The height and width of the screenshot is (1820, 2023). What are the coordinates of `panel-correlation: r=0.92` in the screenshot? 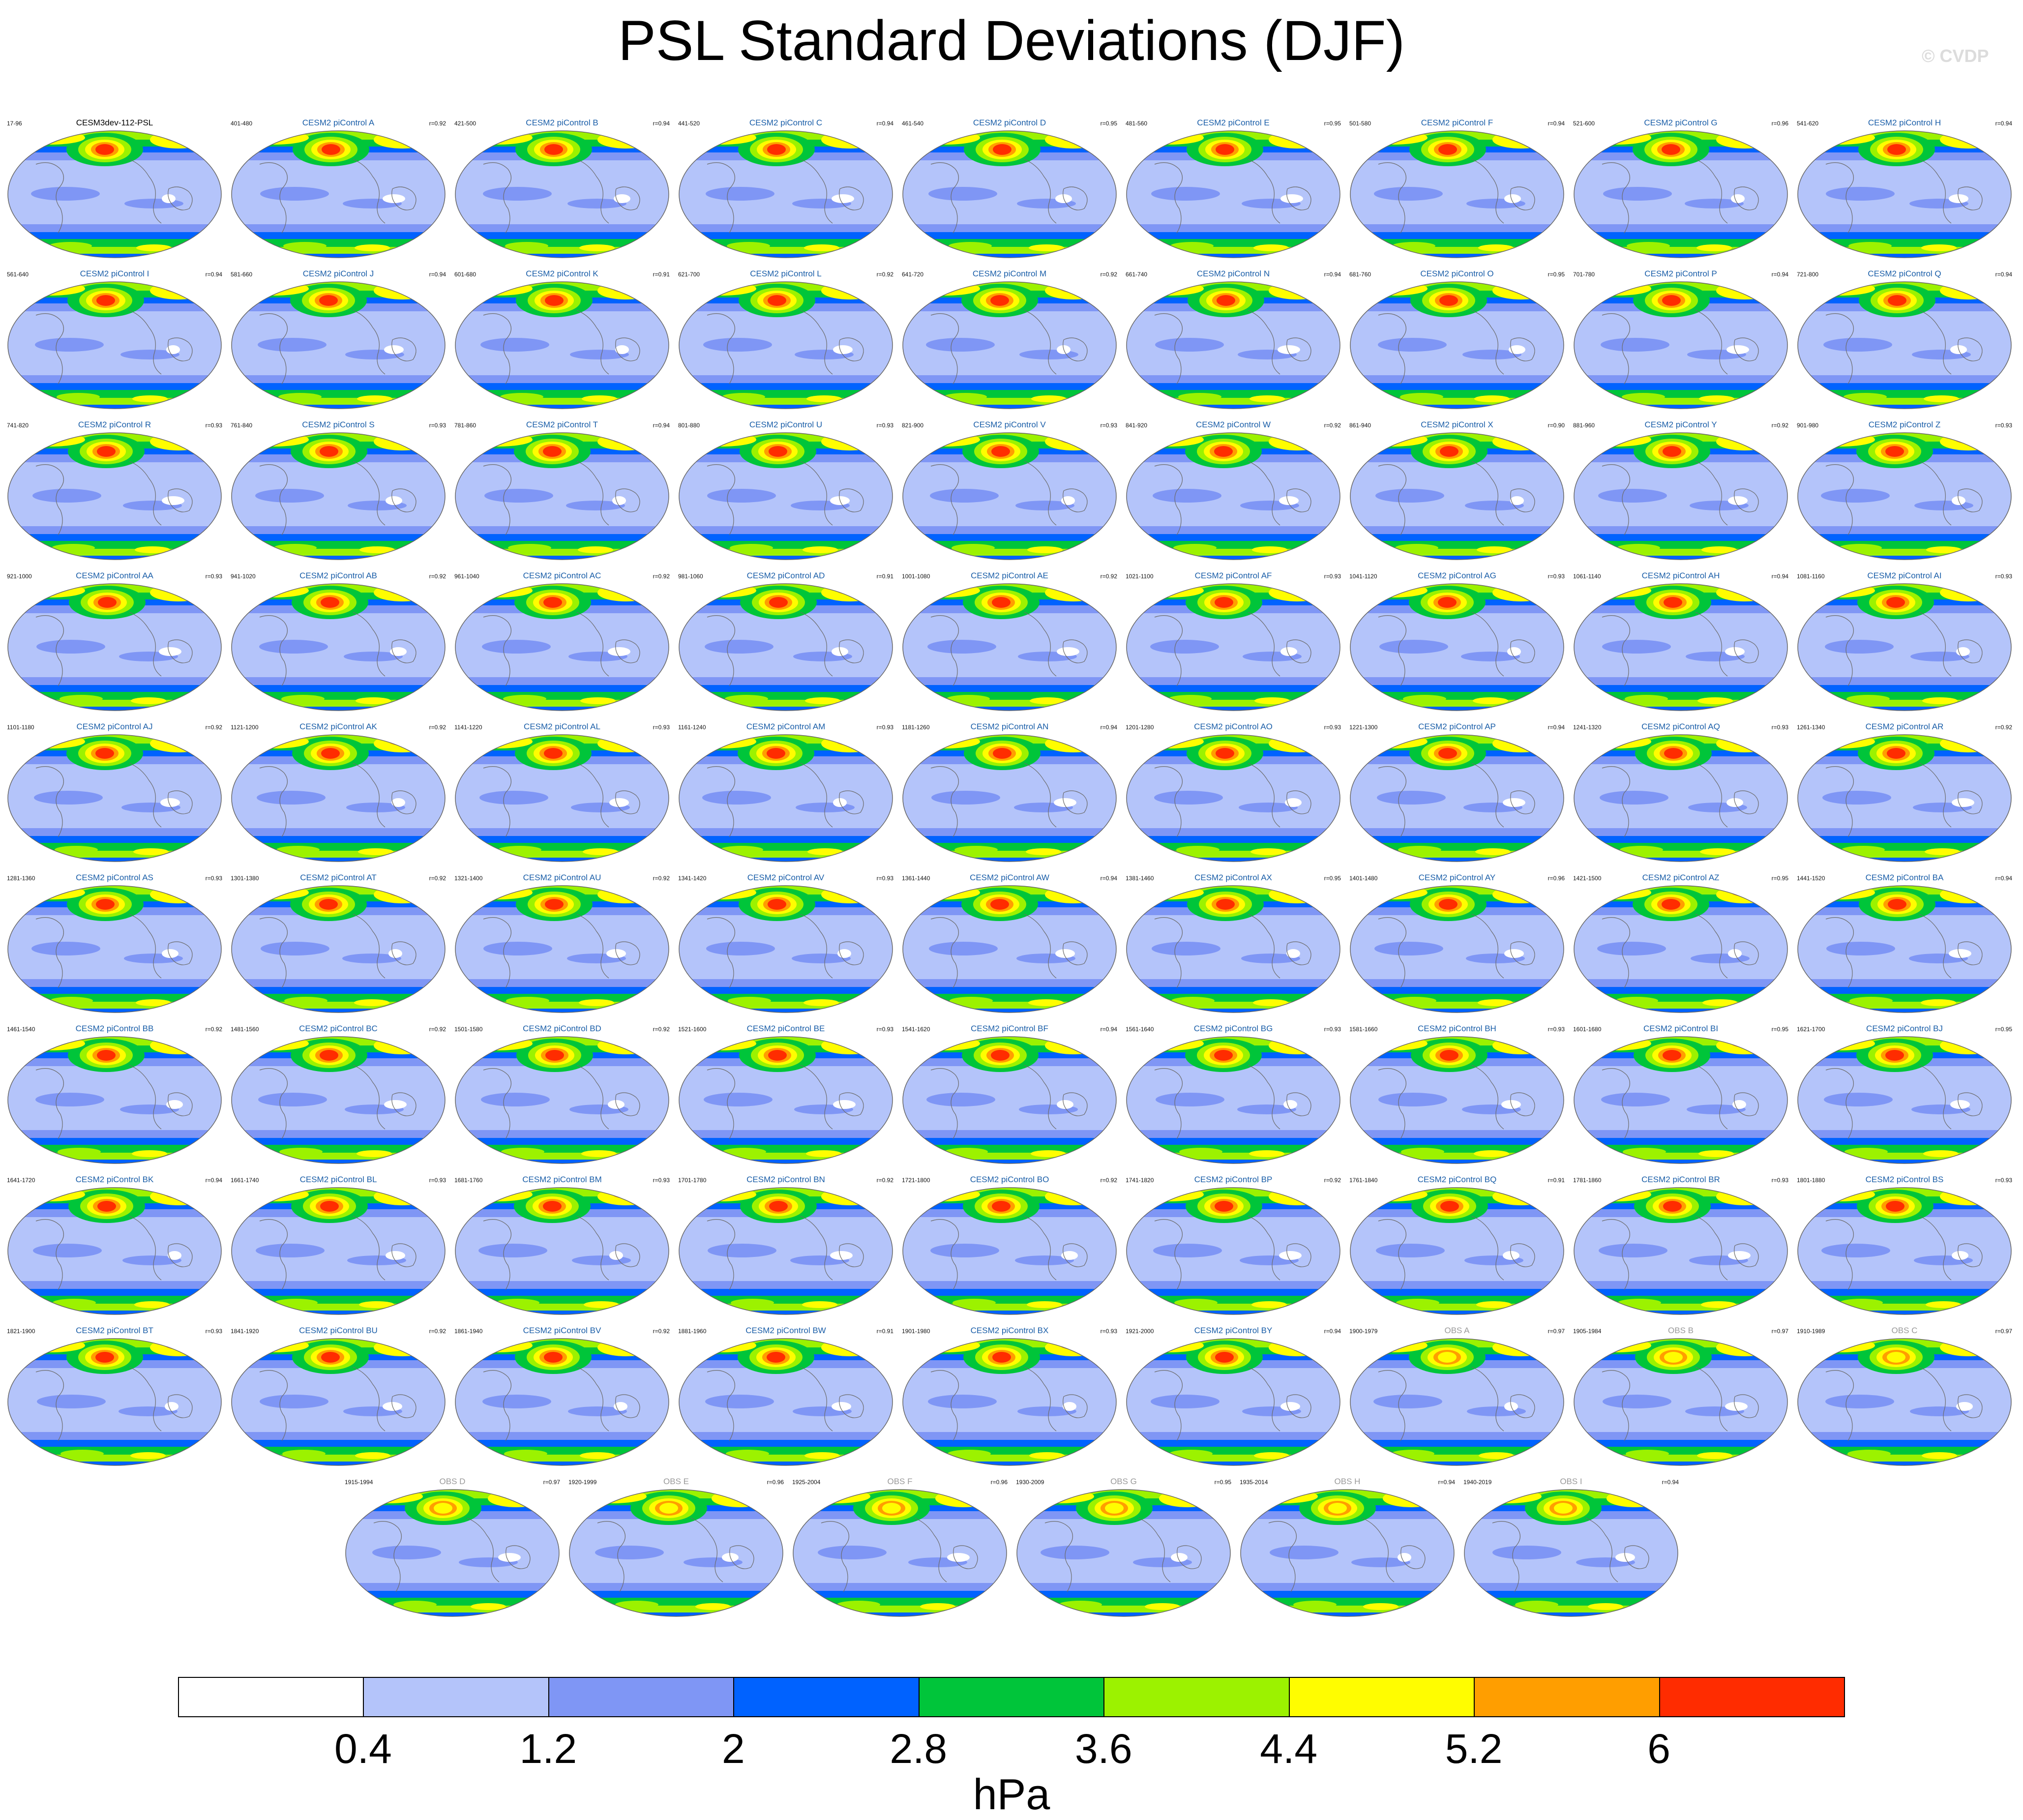 It's located at (437, 1029).